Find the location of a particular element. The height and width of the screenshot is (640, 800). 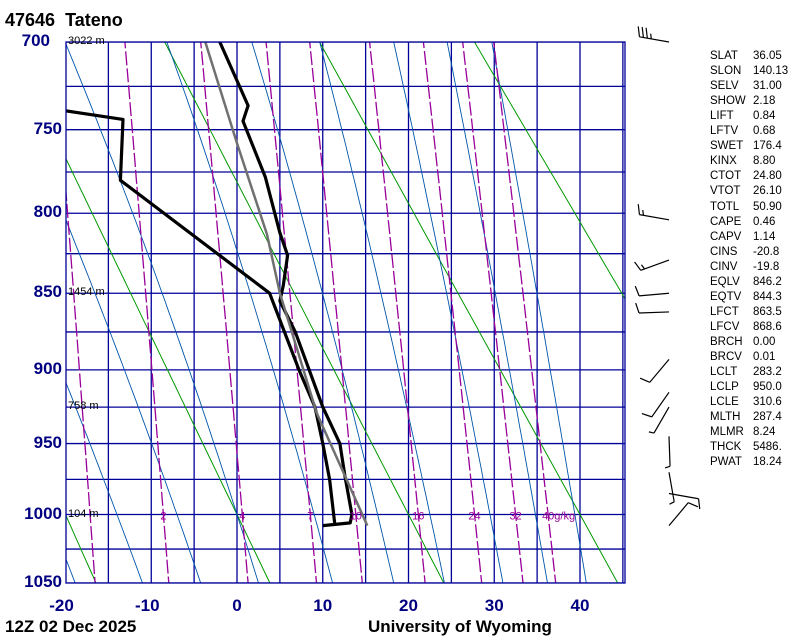

source-credit: University of Wyoming is located at coordinates (460, 626).